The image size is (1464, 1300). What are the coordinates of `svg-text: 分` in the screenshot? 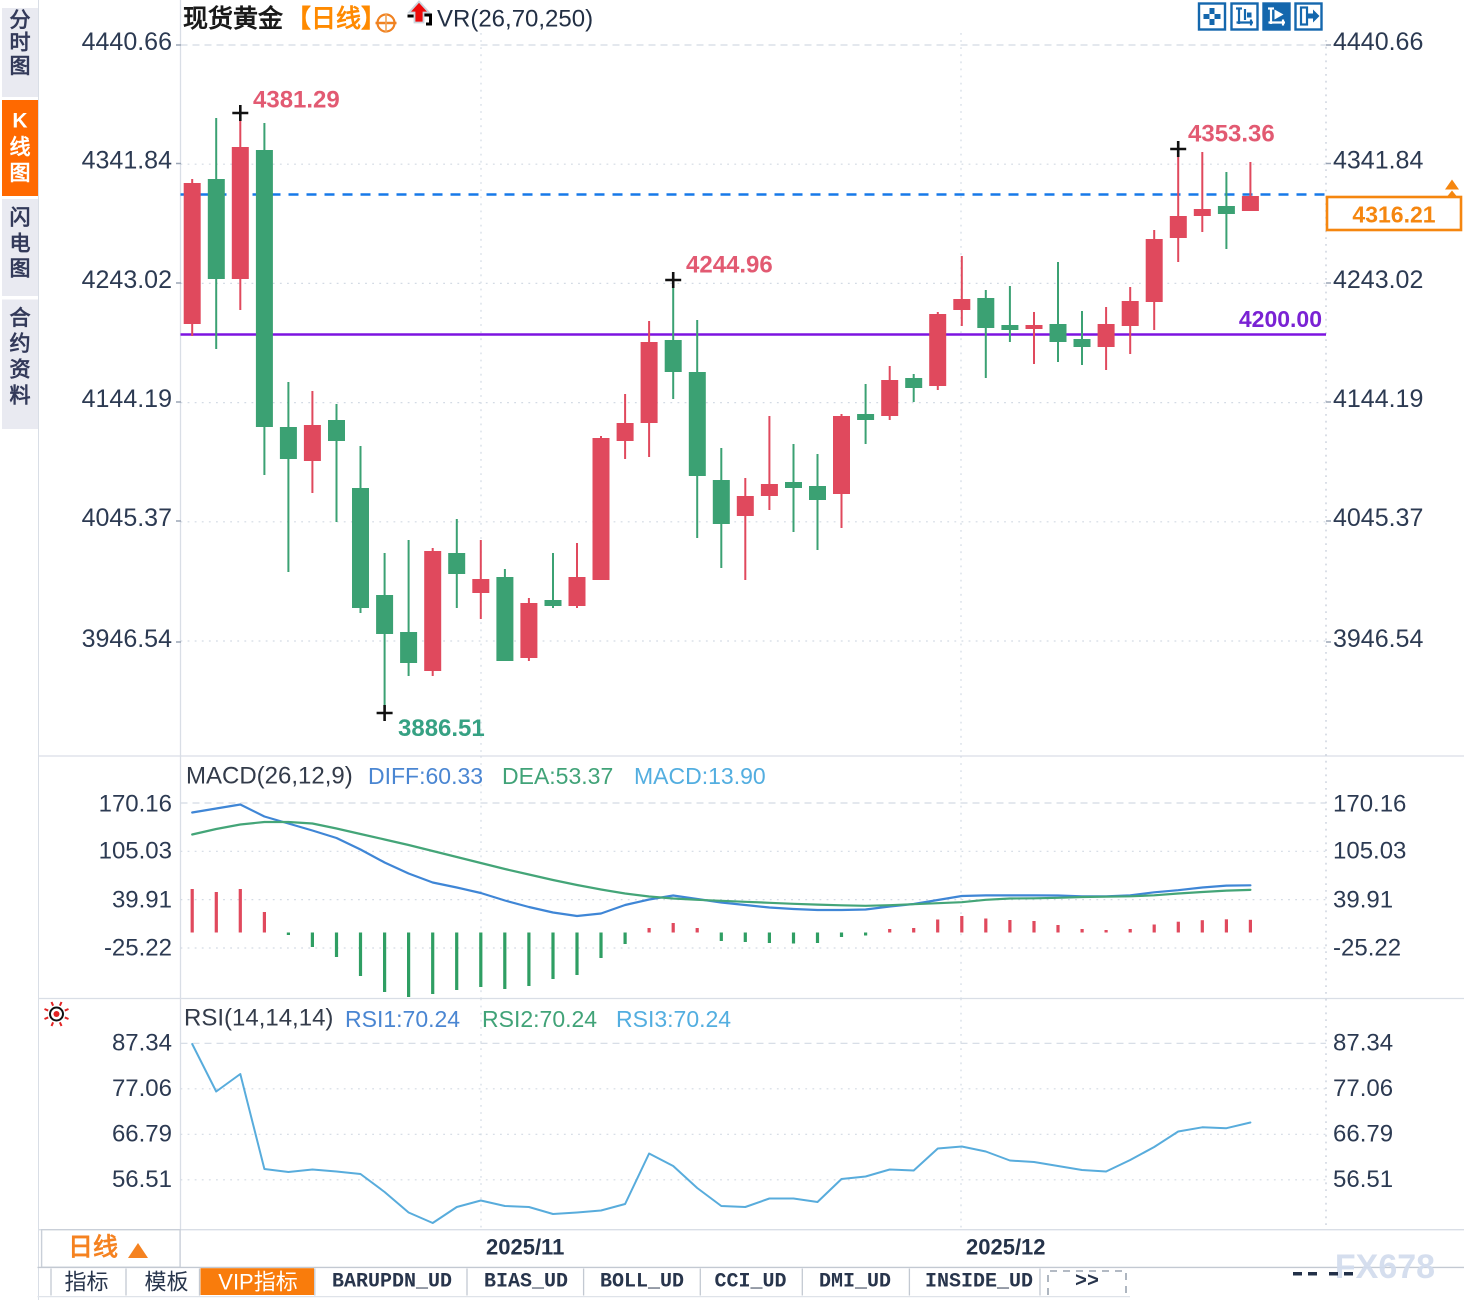 It's located at (20, 20).